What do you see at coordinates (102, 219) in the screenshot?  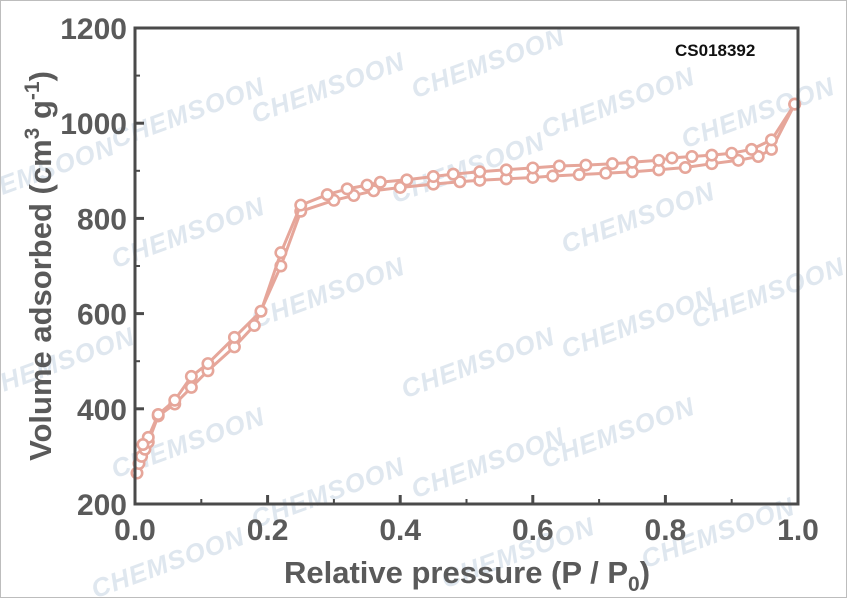 I see `y-tick-label: 800` at bounding box center [102, 219].